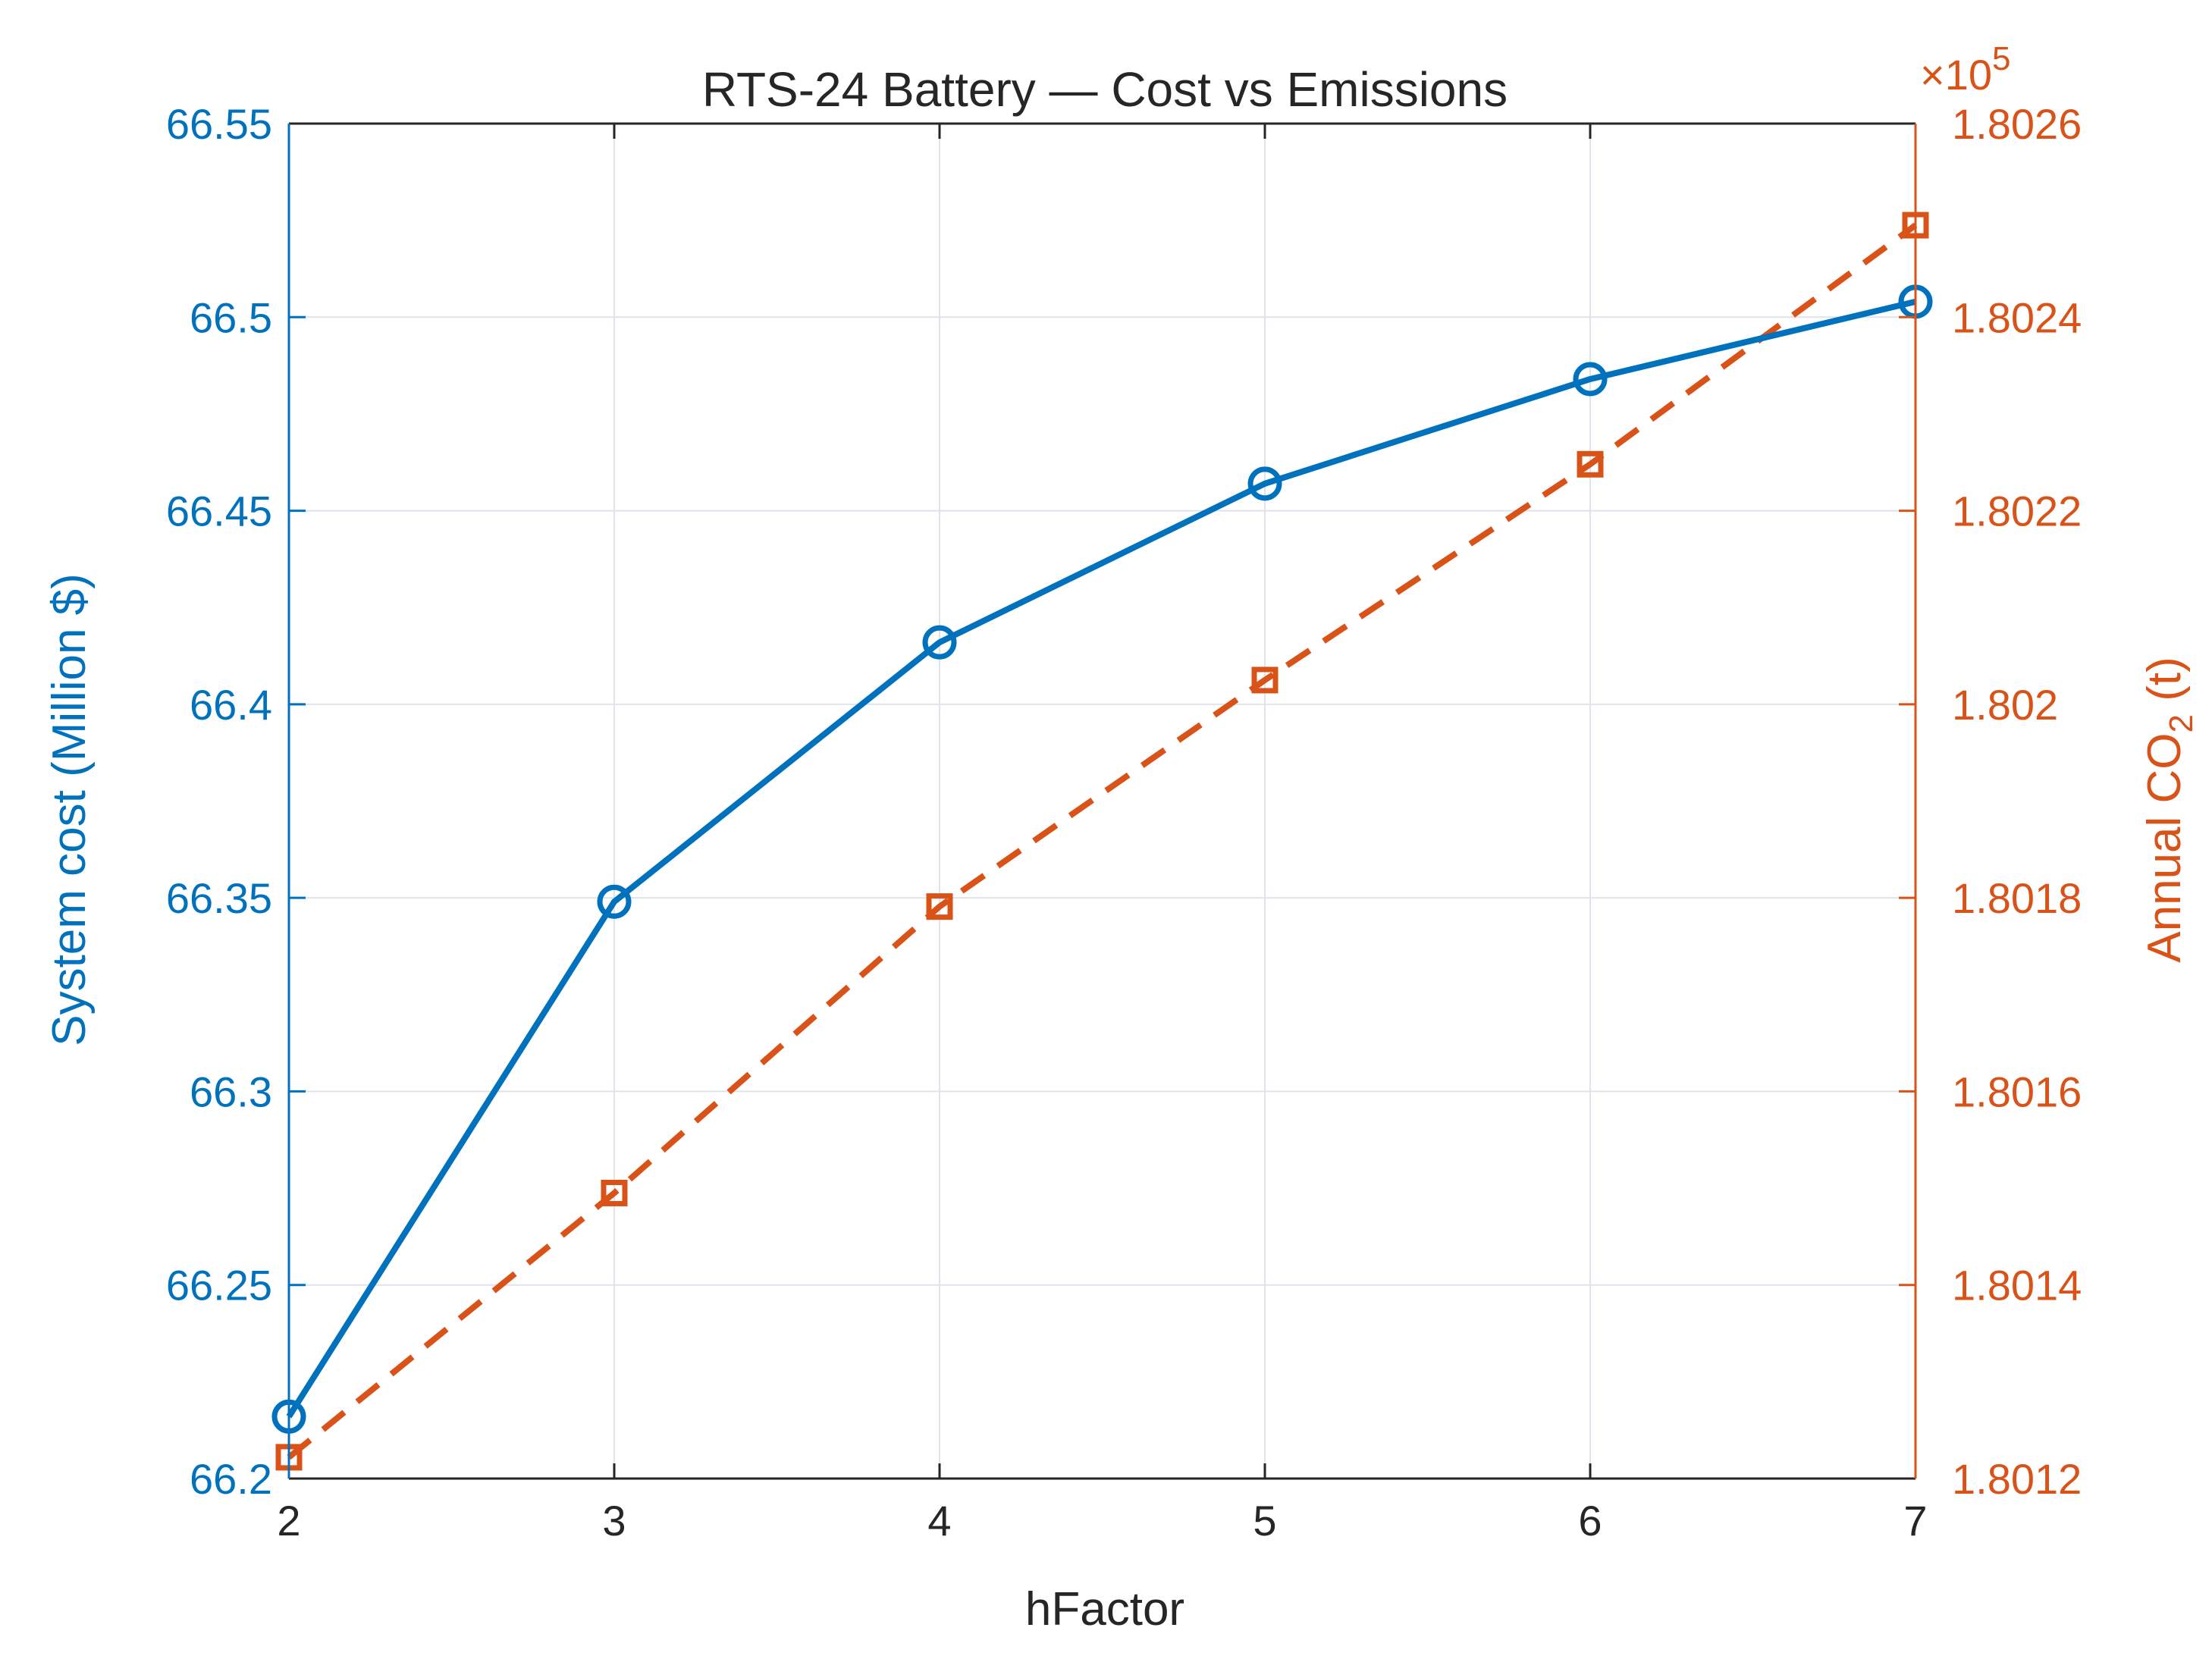 This screenshot has height=1659, width=2212. Describe the element at coordinates (2017, 1091) in the screenshot. I see `y-right-tick-label: 1.8016` at that location.